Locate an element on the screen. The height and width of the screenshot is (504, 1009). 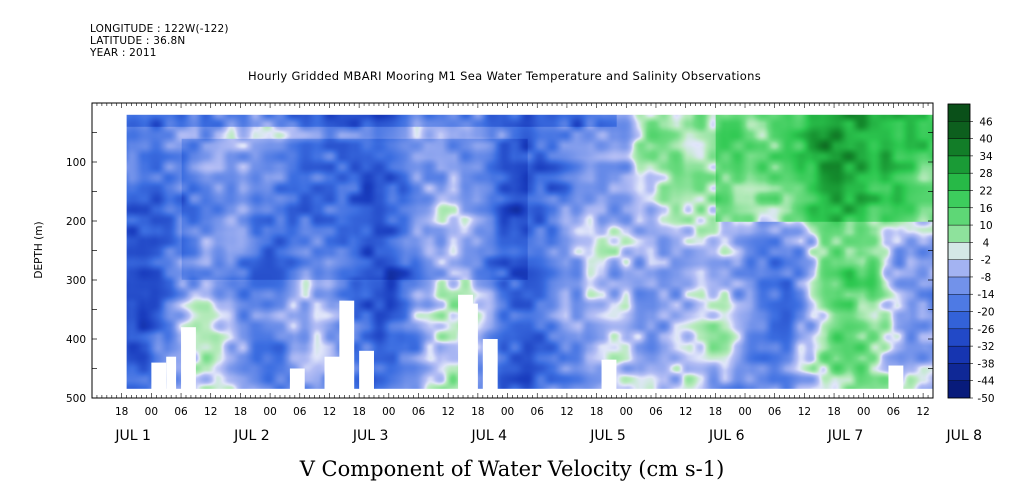
longitude-label: LONGITUDE : 122W(-122) is located at coordinates (159, 29).